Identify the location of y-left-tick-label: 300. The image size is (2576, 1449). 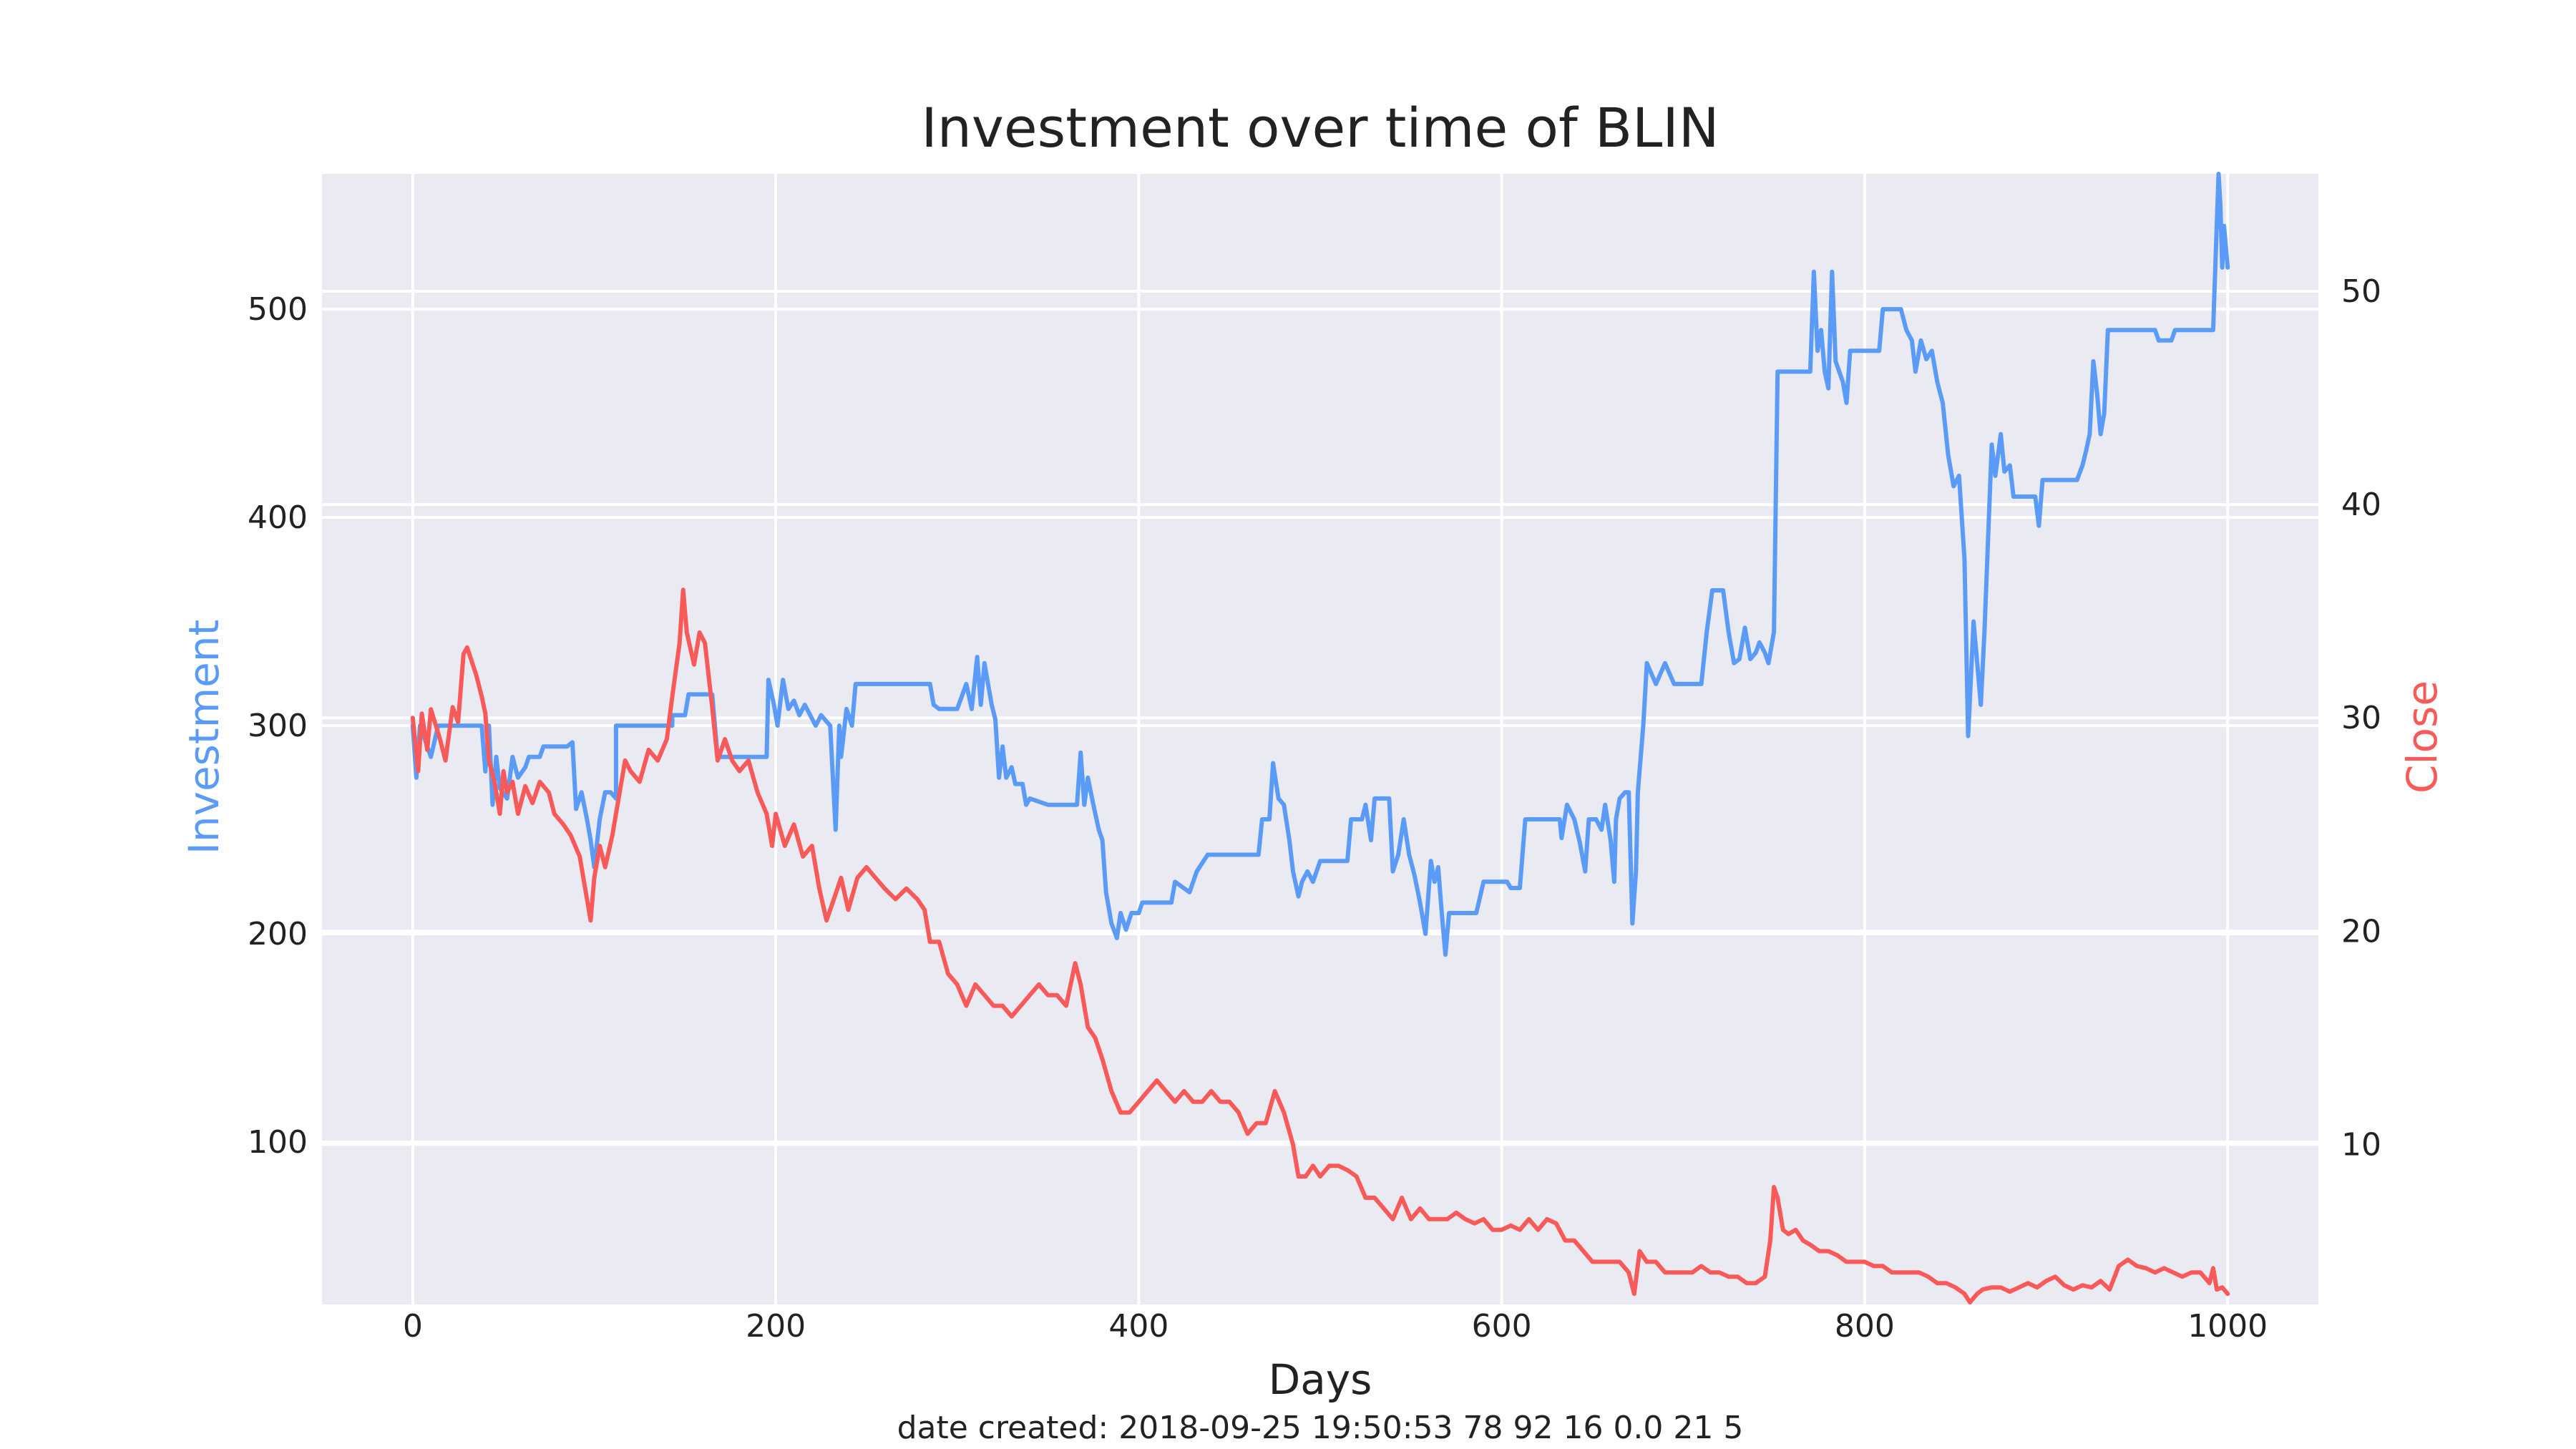
(278, 726).